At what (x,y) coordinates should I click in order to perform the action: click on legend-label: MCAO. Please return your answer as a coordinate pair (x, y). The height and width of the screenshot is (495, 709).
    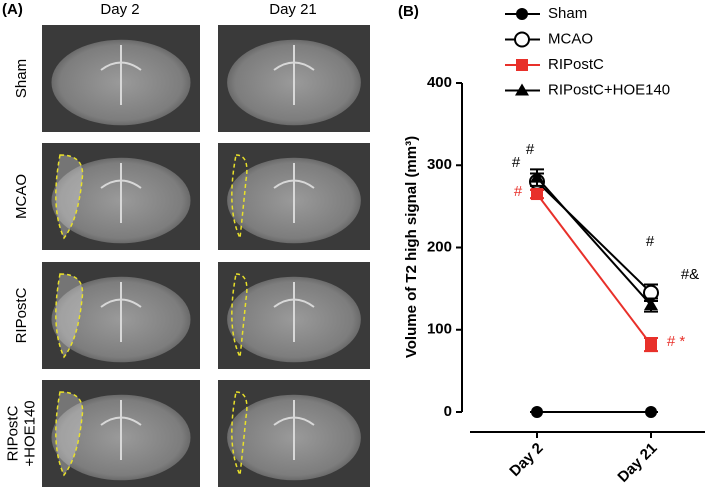
    Looking at the image, I should click on (570, 38).